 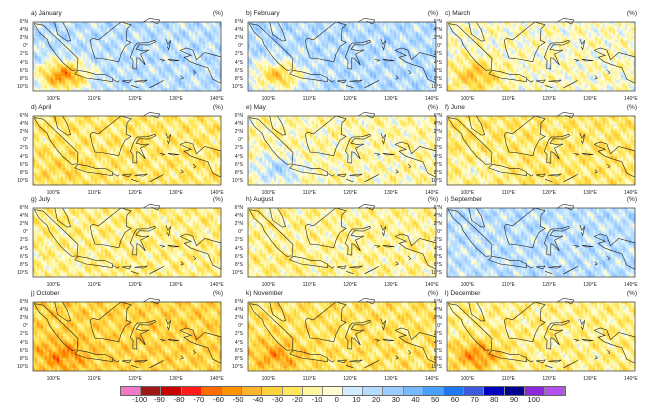 I want to click on lat-tick-label: 10°S, so click(x=237, y=180).